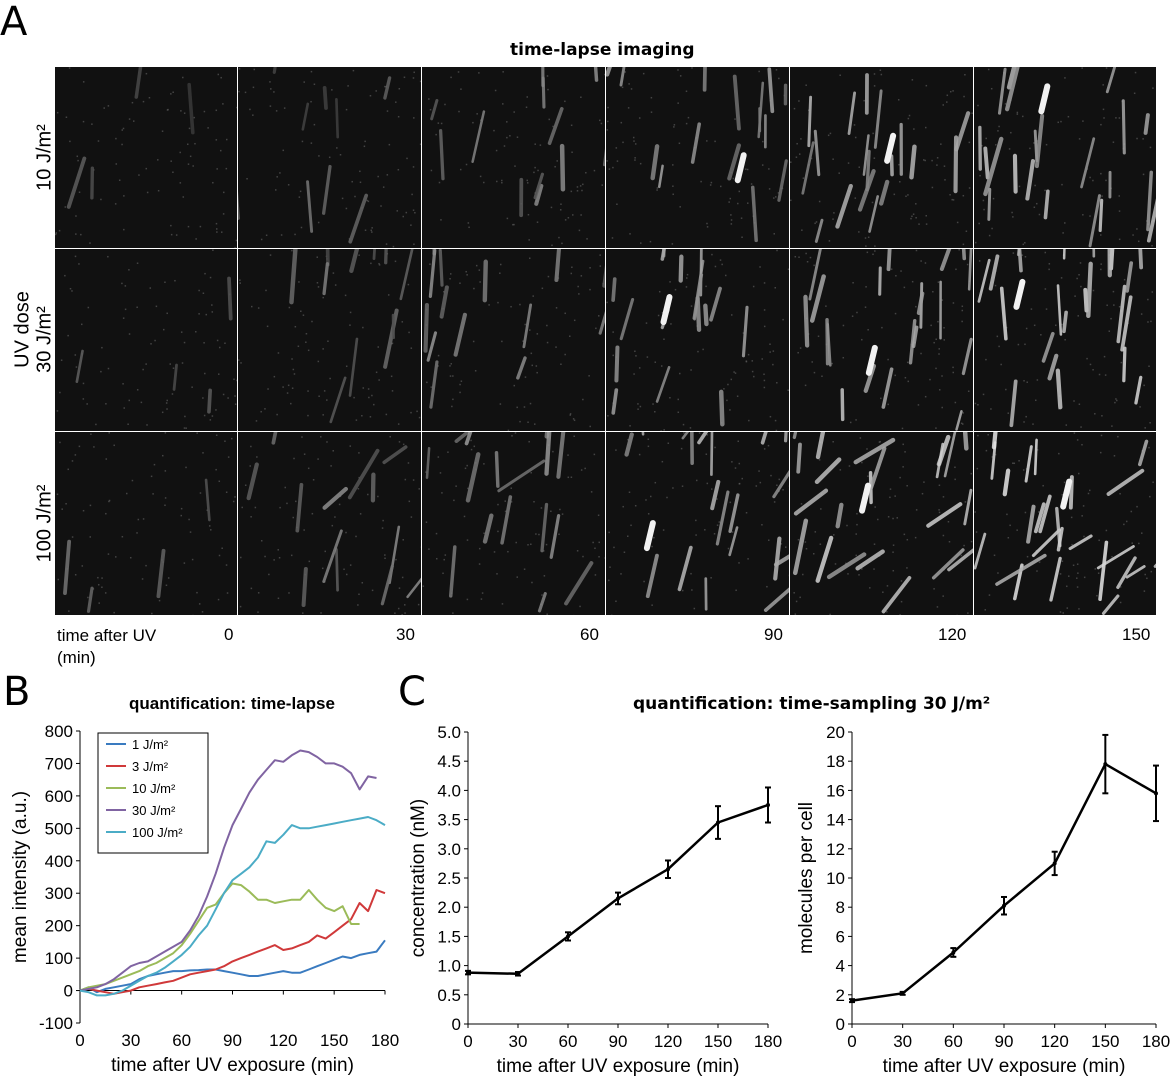 The height and width of the screenshot is (1080, 1172). Describe the element at coordinates (59, 796) in the screenshot. I see `y-tick-label: 600` at that location.